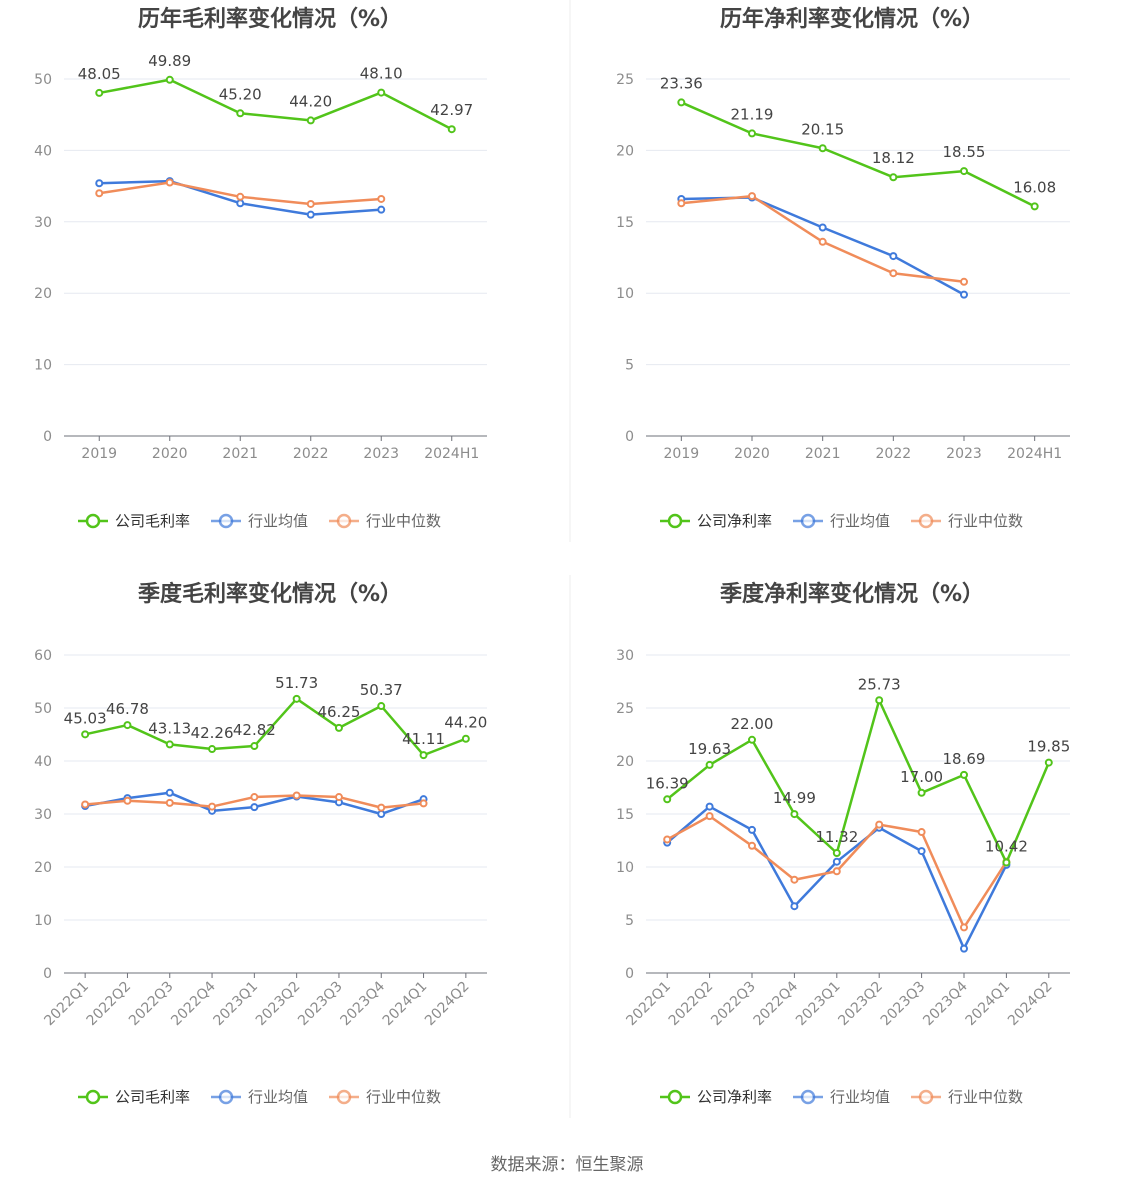 Image resolution: width=1134 pixels, height=1188 pixels. I want to click on data-label: 19.85, so click(1048, 747).